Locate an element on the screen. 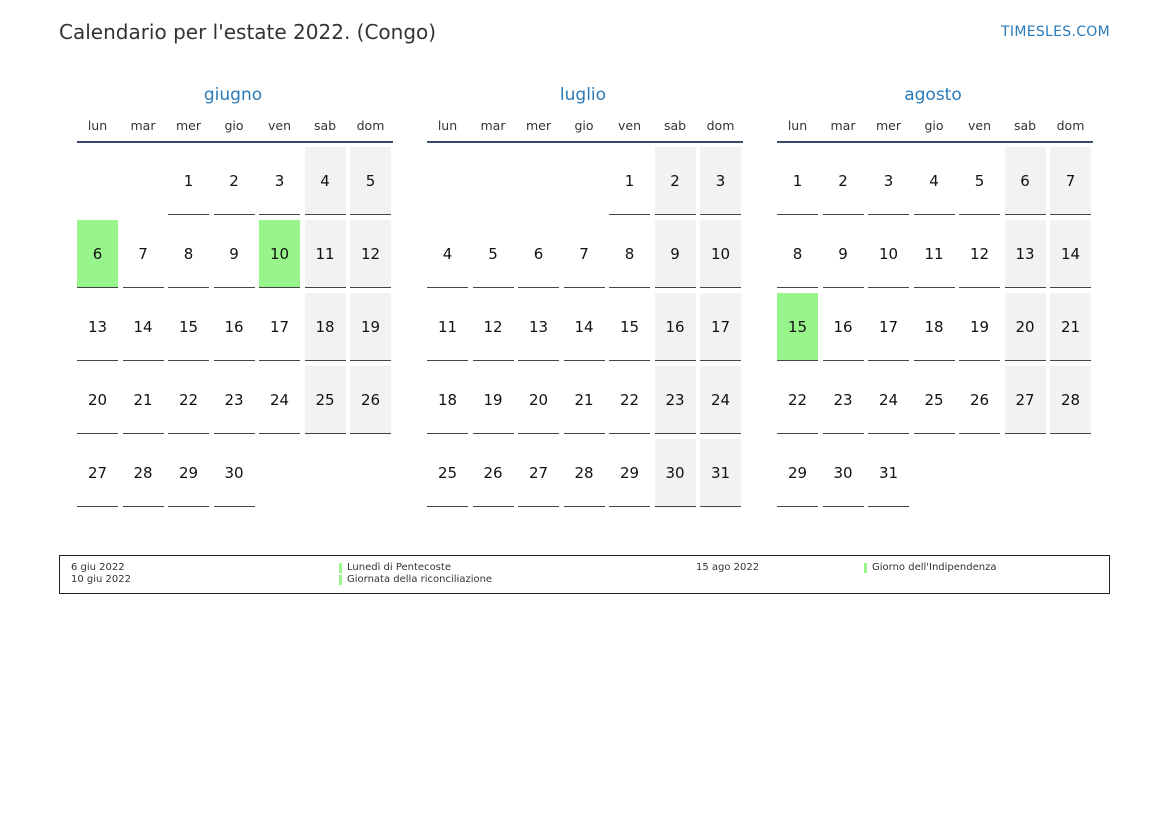  legend-date: 15 ago 2022 is located at coordinates (728, 567).